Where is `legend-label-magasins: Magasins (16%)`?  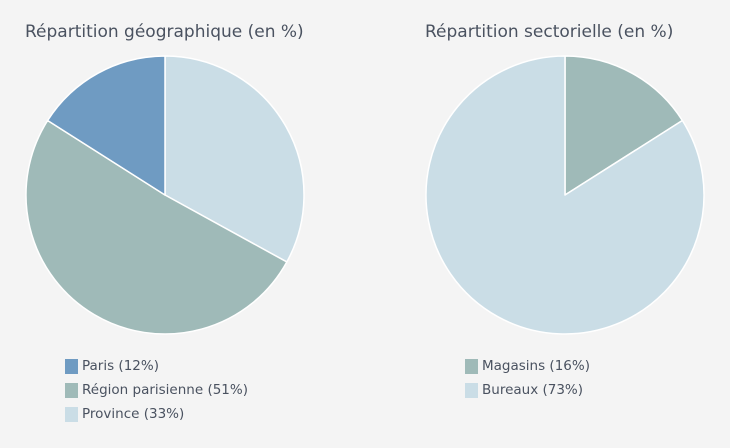 legend-label-magasins: Magasins (16%) is located at coordinates (536, 366).